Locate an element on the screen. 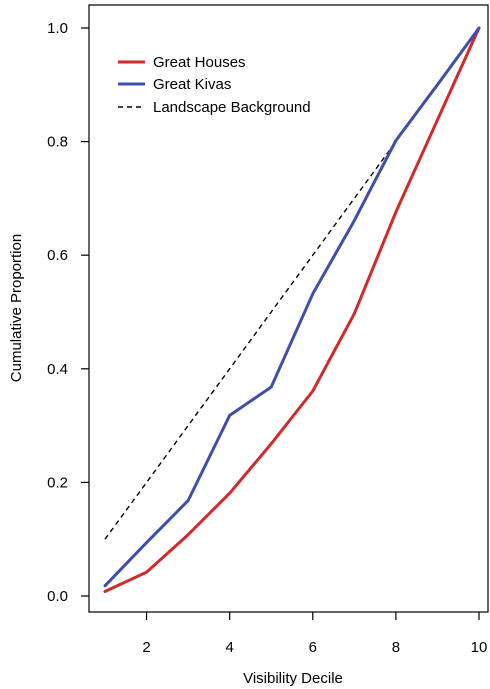 The height and width of the screenshot is (689, 490). y-axis: 0.0 0.2 0.4 0.6 0.8 1.0 is located at coordinates (68, 312).